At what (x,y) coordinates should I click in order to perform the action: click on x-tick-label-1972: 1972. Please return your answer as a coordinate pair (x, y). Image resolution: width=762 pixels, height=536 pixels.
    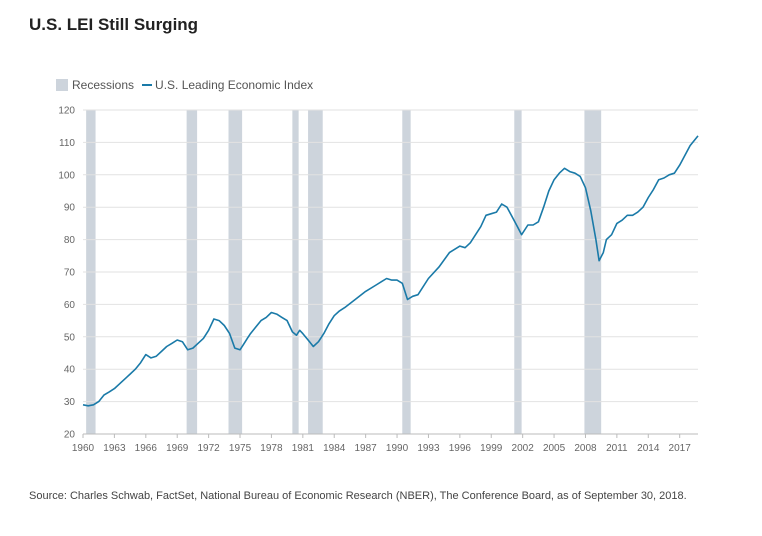
    Looking at the image, I should click on (208, 448).